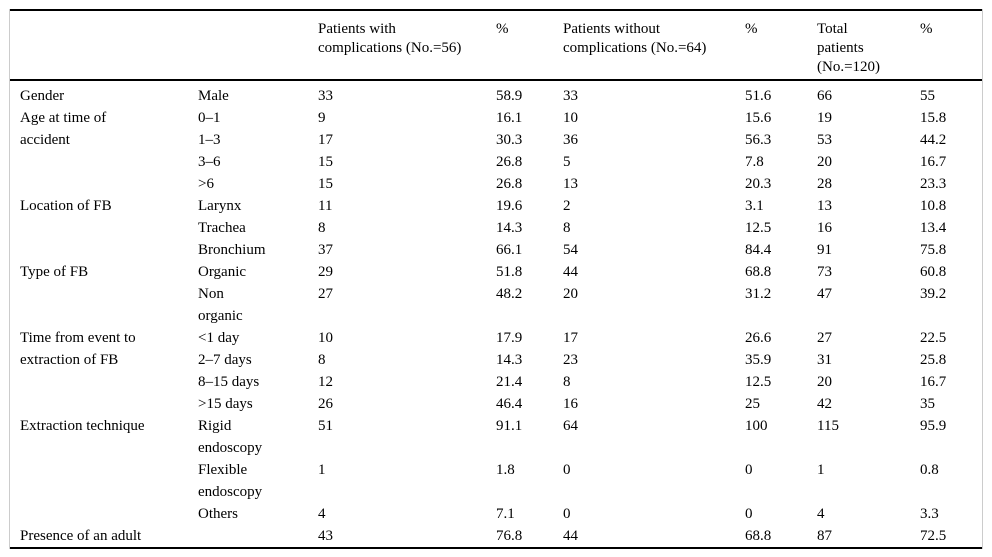  I want to click on value-cell: 56.3, so click(758, 140).